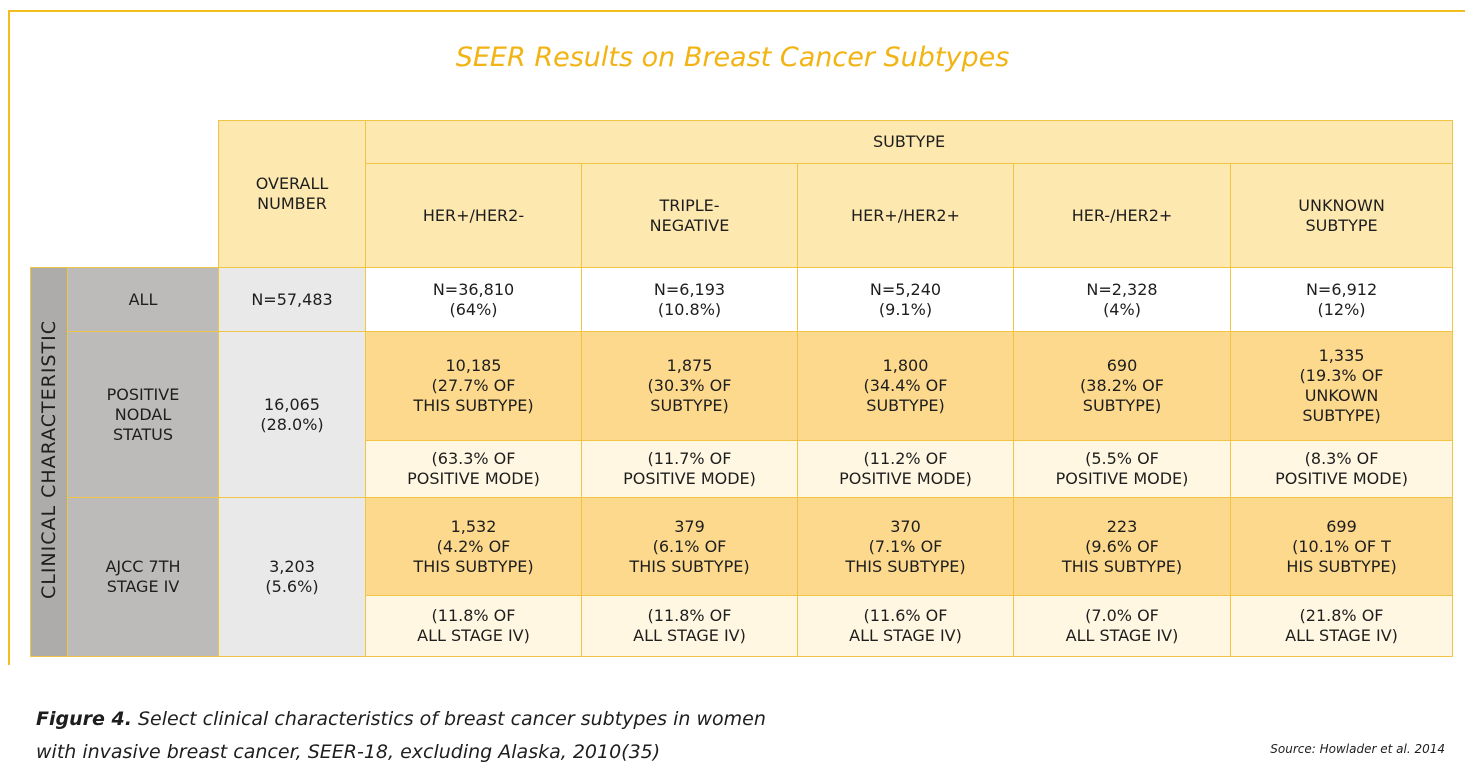 The width and height of the screenshot is (1465, 775). I want to click on side-label: CLINICAL CHARACTERISTIC, so click(49, 459).